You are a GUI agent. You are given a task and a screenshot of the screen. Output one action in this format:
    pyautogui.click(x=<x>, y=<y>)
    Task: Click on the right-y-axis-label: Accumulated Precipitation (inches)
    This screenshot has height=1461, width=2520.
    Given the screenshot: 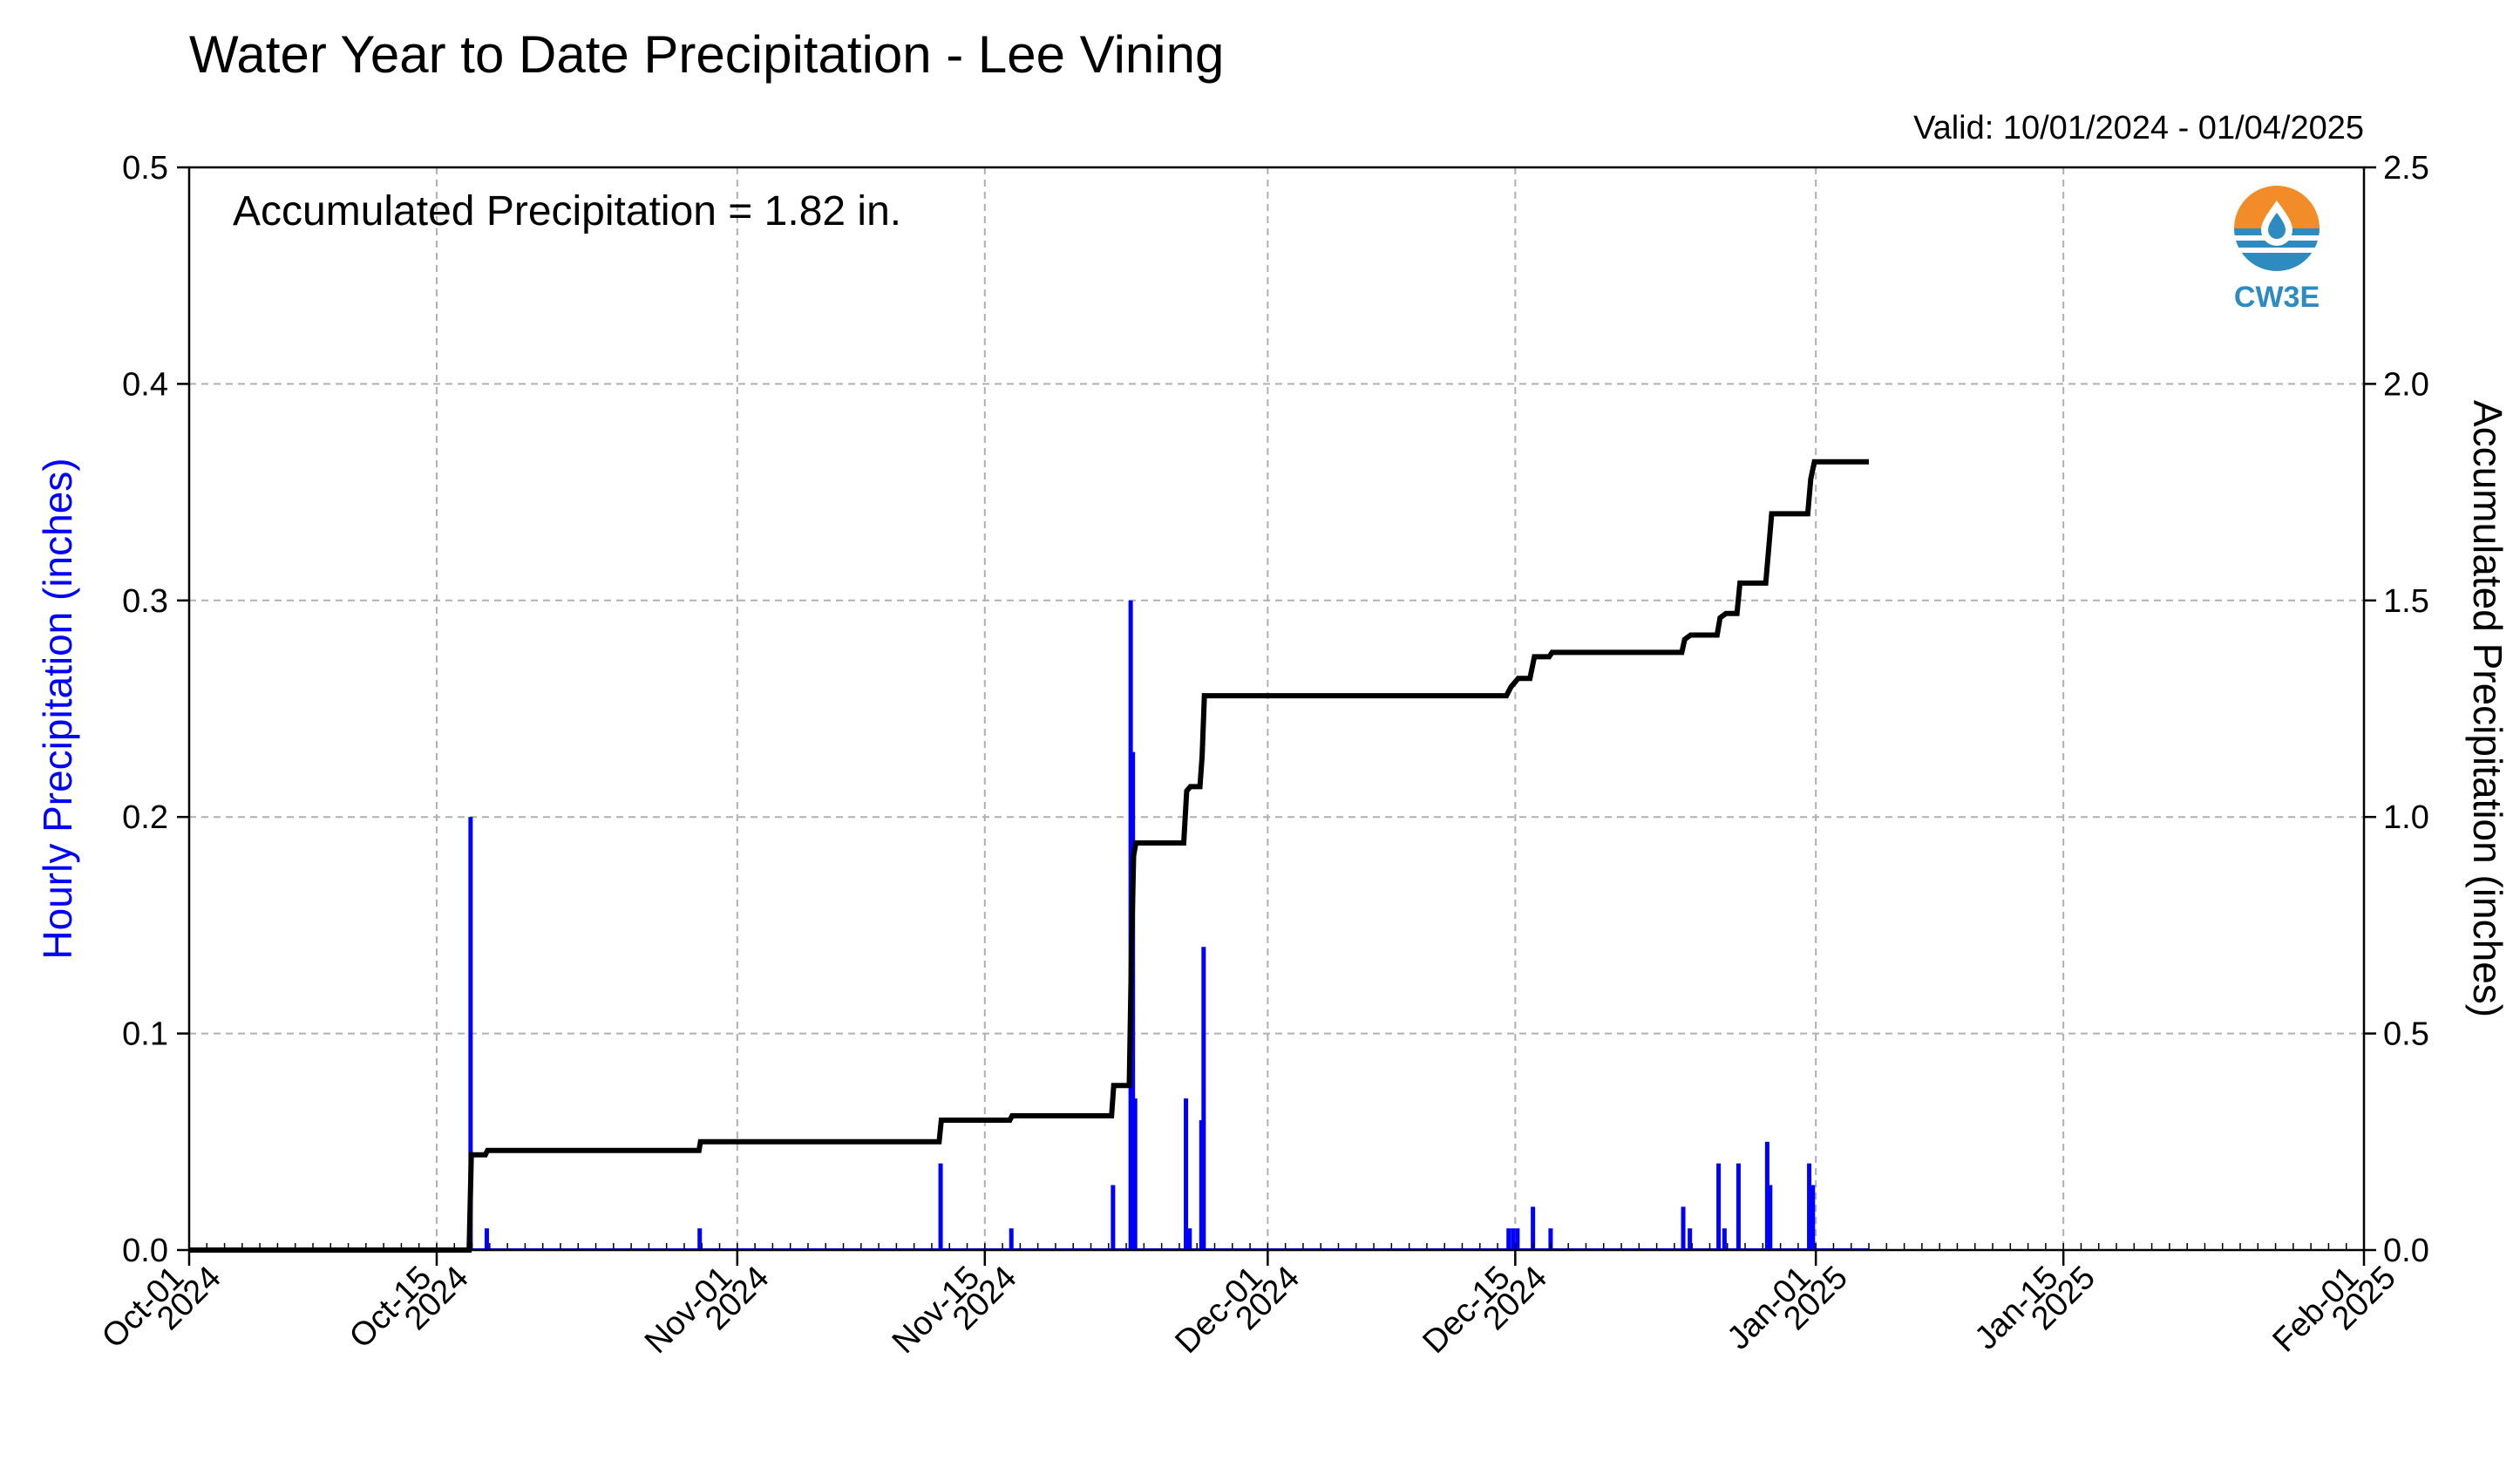 What is the action you would take?
    pyautogui.click(x=2487, y=708)
    